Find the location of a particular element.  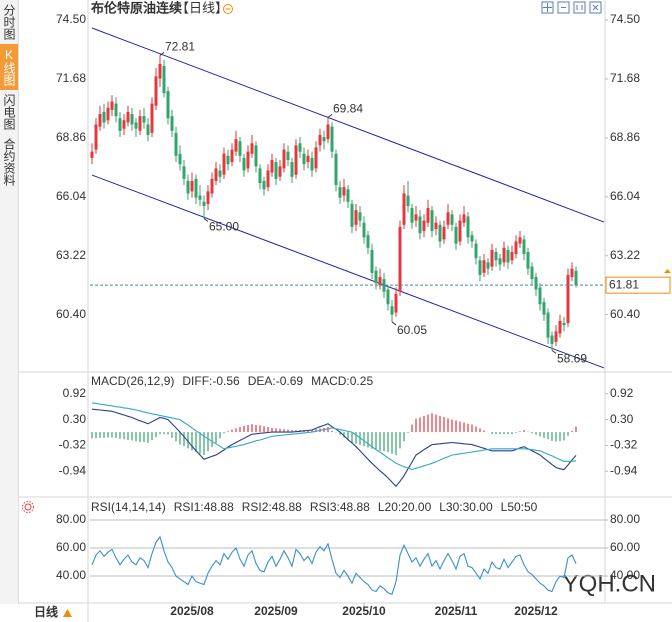

period-button-arrow is located at coordinates (67, 613).